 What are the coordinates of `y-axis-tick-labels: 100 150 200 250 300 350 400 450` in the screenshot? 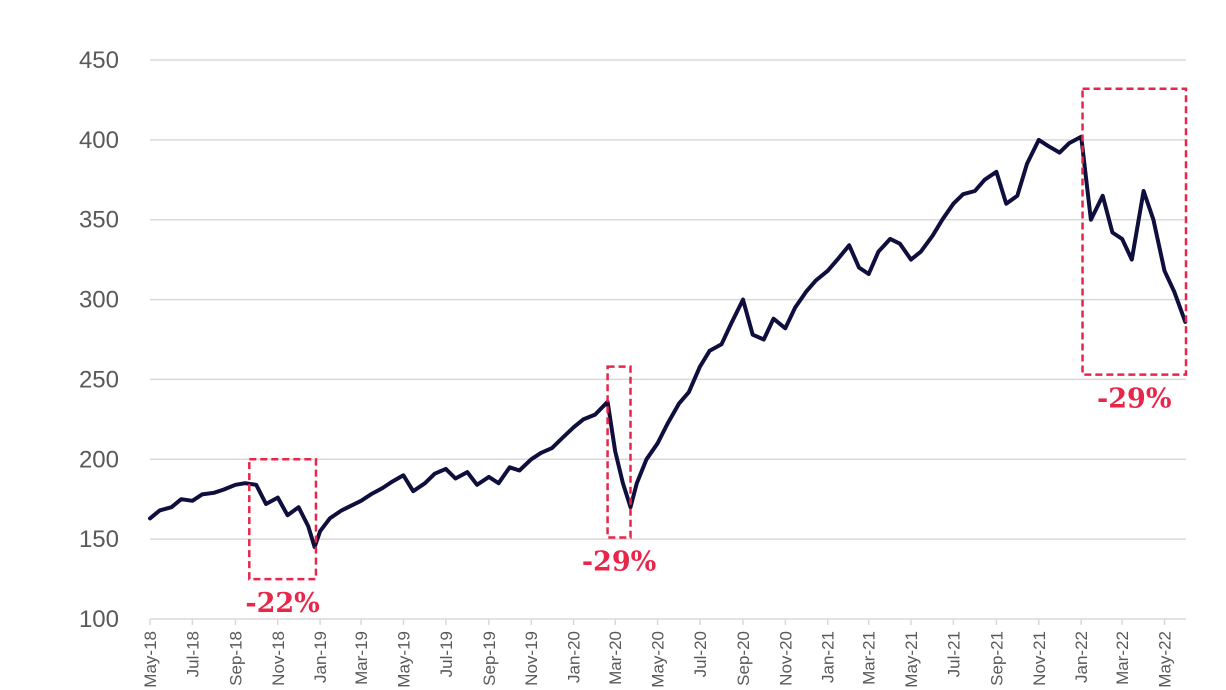 It's located at (99, 340).